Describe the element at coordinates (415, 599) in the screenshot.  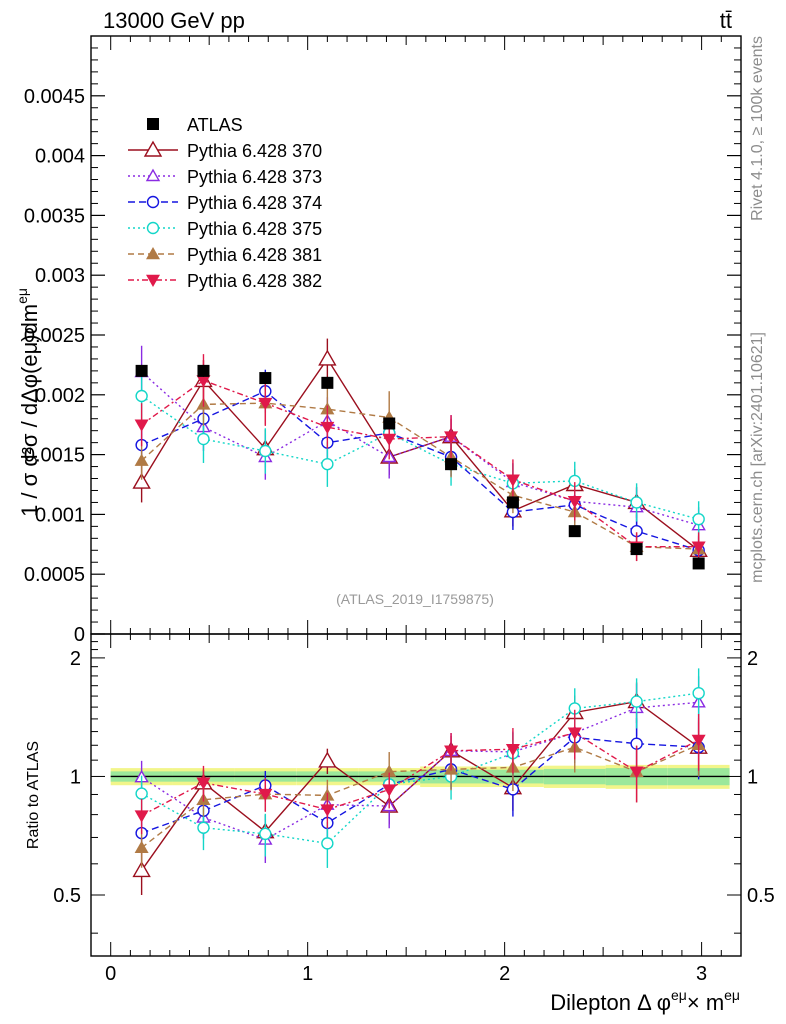
I see `analysis-label: (ATLAS_2019_I1759875)` at that location.